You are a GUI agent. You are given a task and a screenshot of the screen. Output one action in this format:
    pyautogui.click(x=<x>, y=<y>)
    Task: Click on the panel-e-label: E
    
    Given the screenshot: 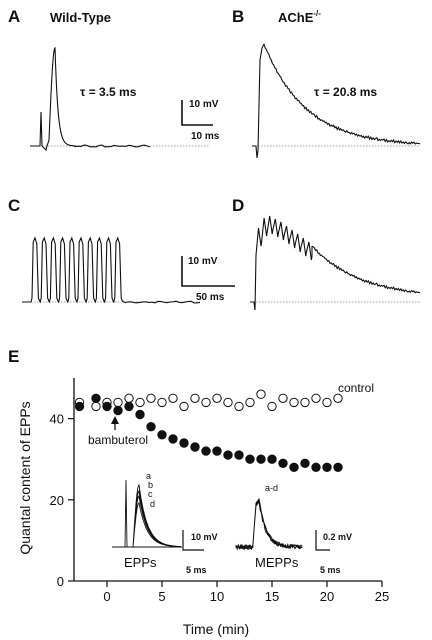 What is the action you would take?
    pyautogui.click(x=13, y=356)
    